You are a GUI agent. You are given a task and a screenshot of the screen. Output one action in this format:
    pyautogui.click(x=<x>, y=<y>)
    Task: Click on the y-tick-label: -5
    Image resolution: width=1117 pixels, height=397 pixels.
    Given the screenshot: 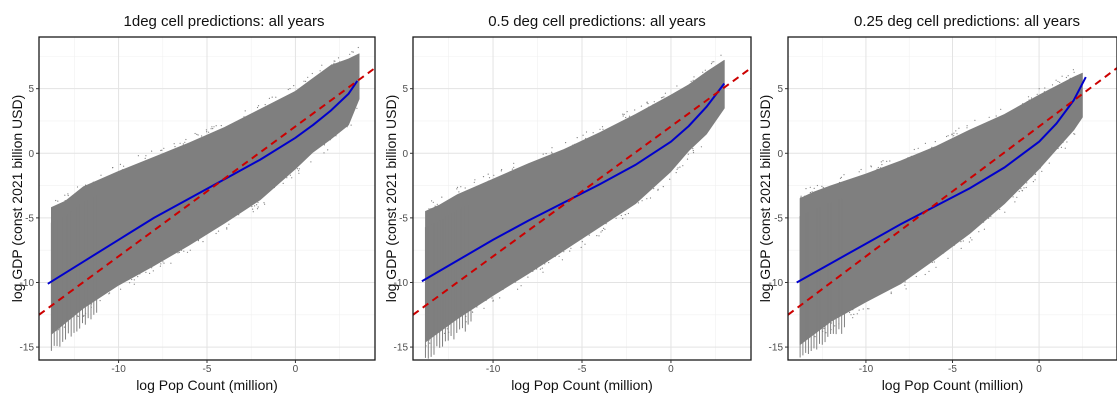 What is the action you would take?
    pyautogui.click(x=778, y=218)
    